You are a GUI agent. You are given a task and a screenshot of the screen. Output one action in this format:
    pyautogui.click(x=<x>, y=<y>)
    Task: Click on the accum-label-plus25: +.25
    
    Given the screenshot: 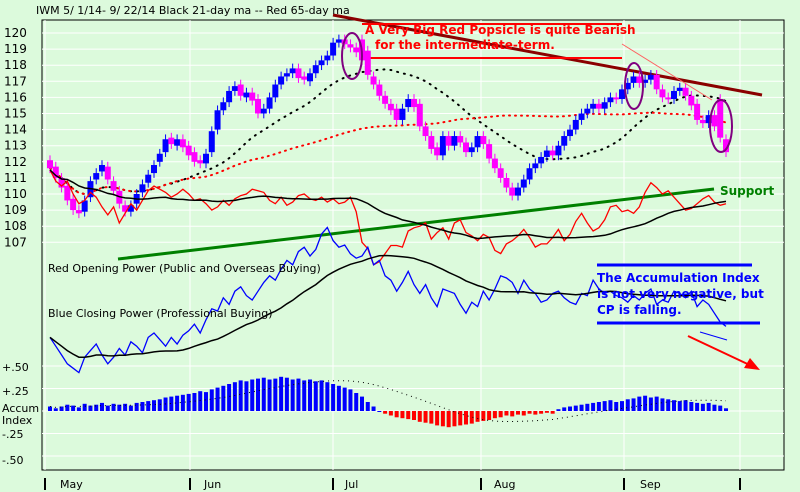 What is the action you would take?
    pyautogui.click(x=15, y=391)
    